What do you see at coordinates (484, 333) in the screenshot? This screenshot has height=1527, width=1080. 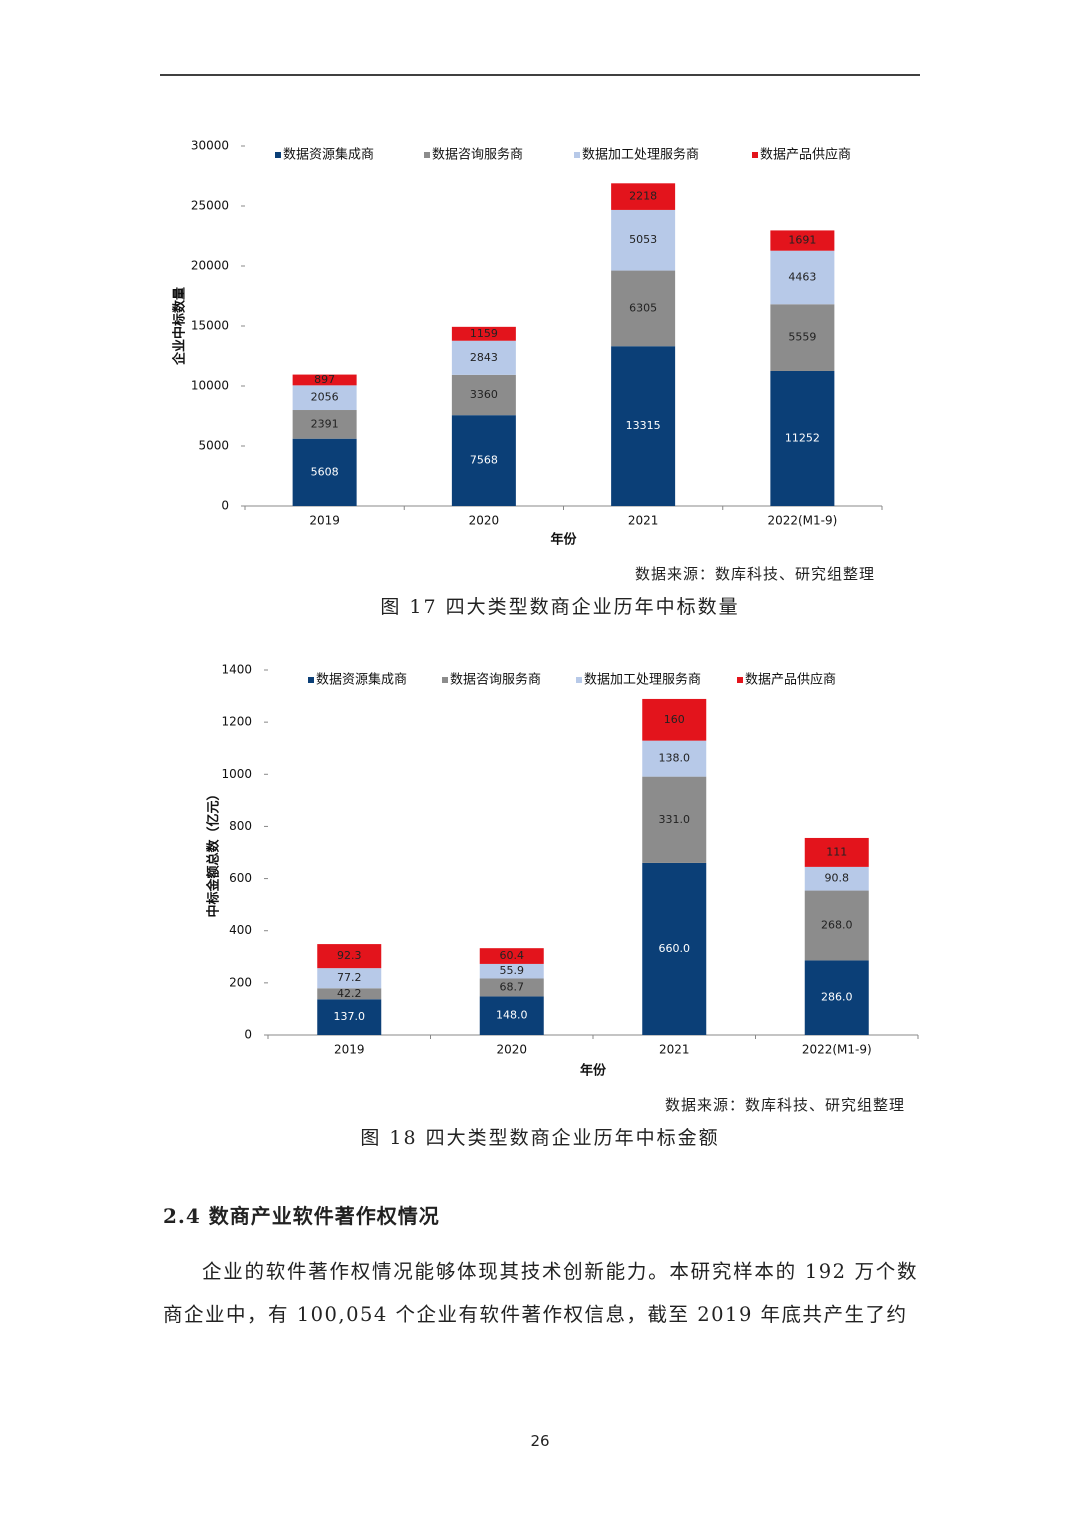 I see `value-label: 1159` at bounding box center [484, 333].